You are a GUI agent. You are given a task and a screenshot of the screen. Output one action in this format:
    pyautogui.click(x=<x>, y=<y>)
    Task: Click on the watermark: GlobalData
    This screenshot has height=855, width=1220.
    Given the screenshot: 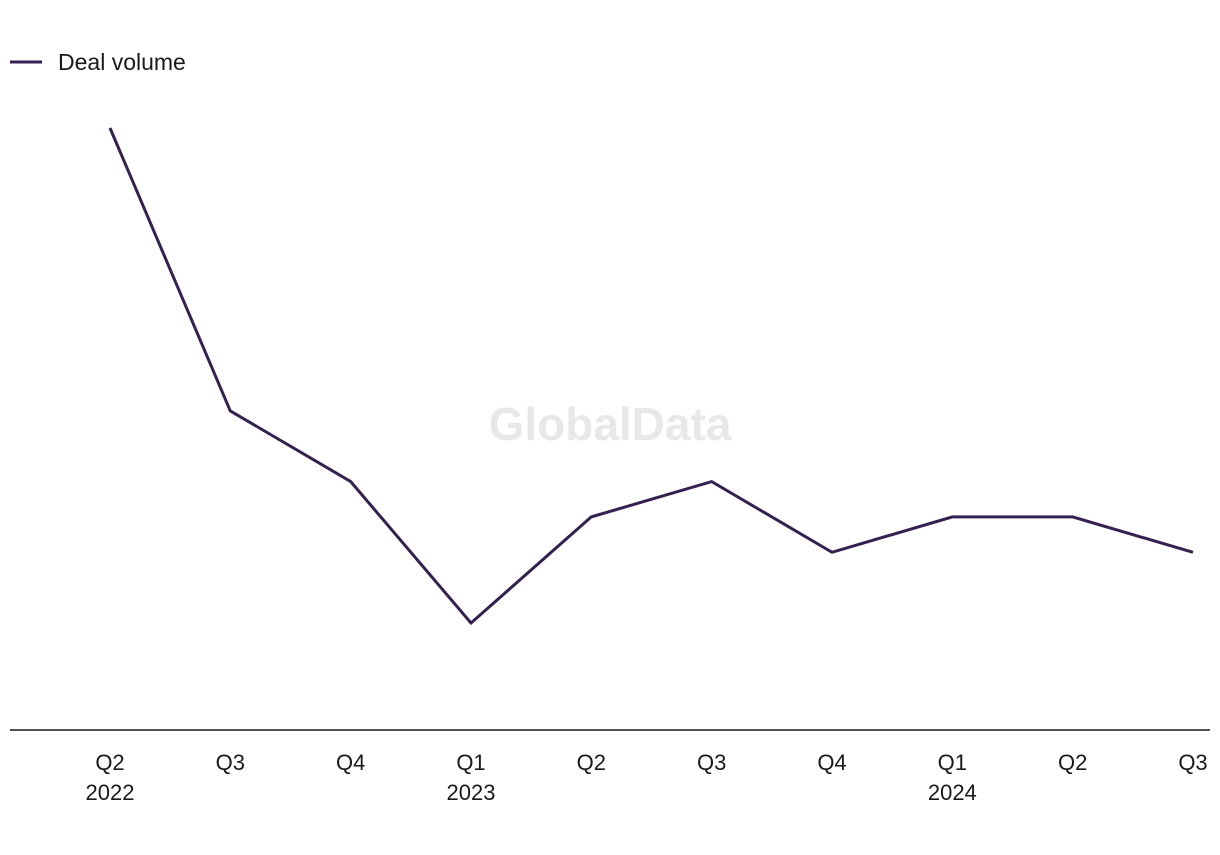 What is the action you would take?
    pyautogui.click(x=610, y=424)
    